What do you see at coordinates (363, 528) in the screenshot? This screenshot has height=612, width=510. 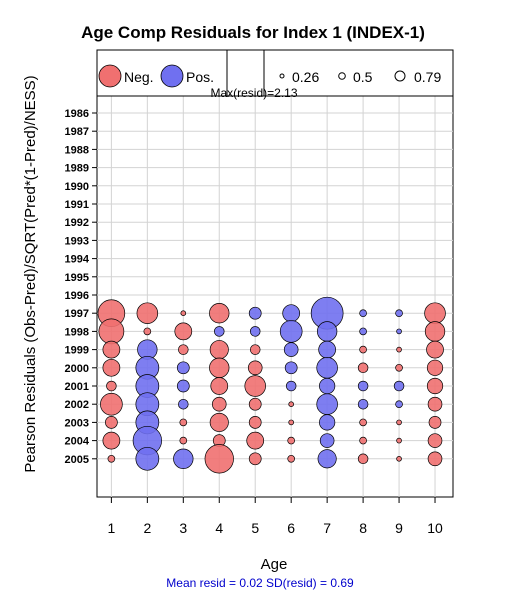 I see `x-tick-label: 8` at bounding box center [363, 528].